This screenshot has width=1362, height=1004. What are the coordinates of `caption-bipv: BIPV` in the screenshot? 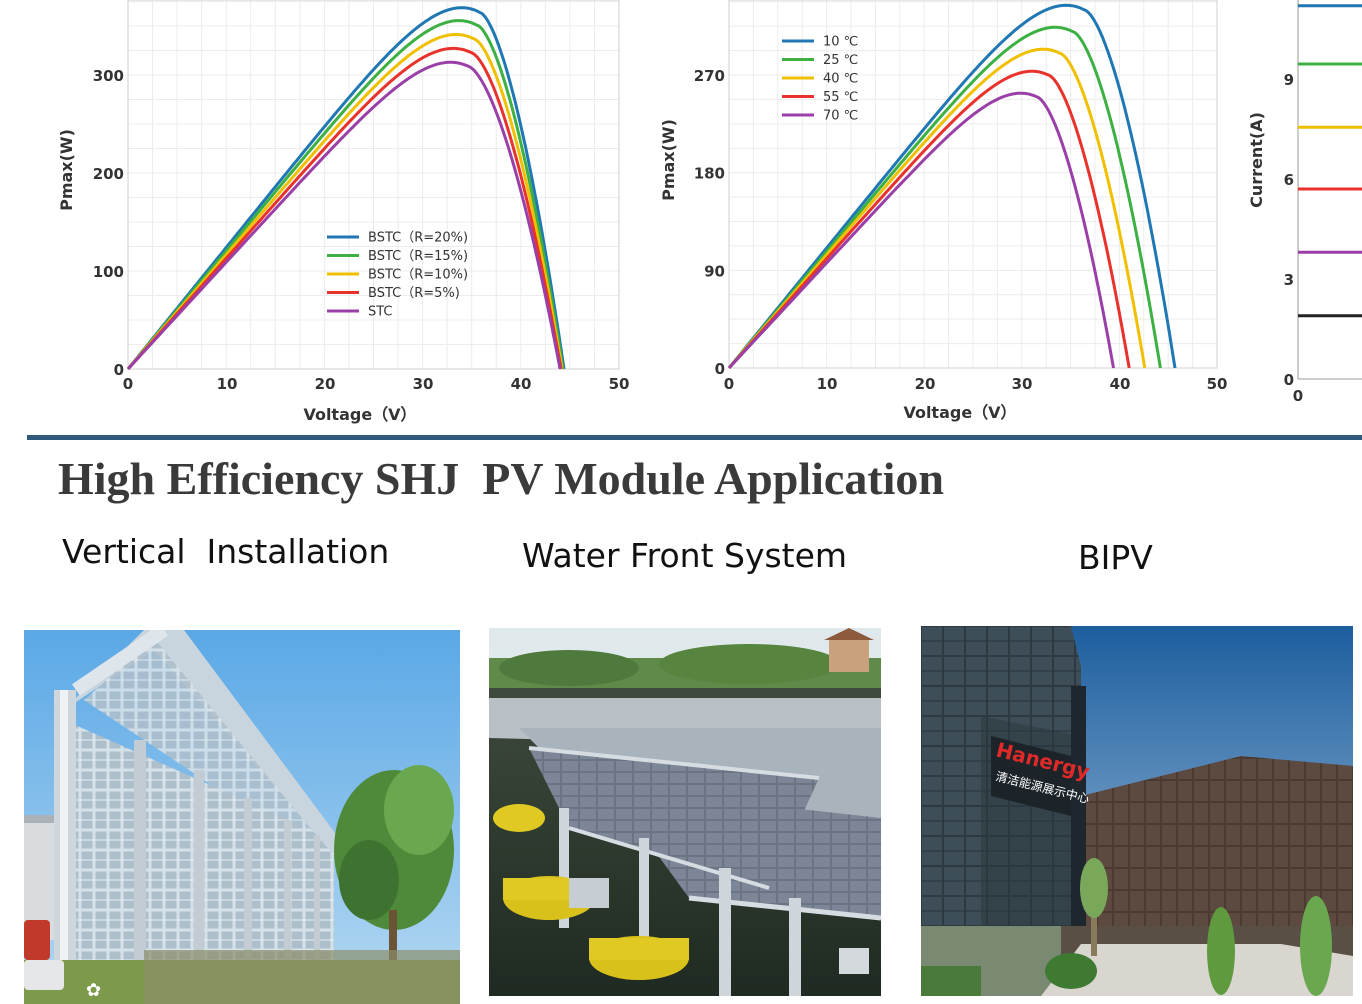 It's located at (1115, 557).